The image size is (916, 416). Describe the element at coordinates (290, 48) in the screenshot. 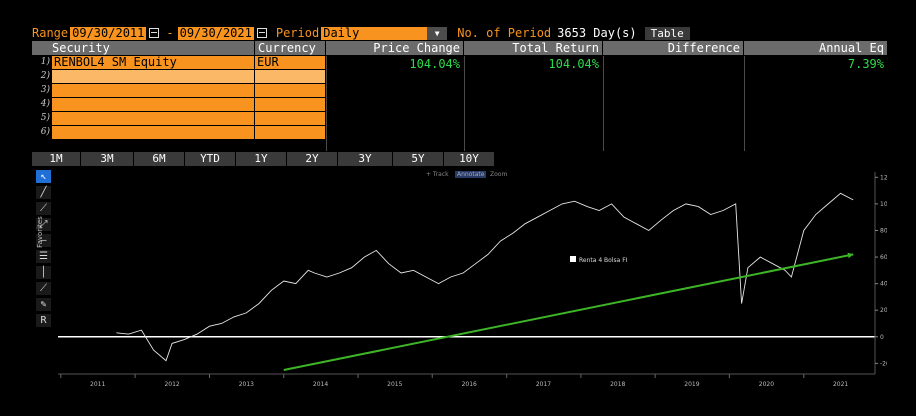

I see `header-currency: Currency` at that location.